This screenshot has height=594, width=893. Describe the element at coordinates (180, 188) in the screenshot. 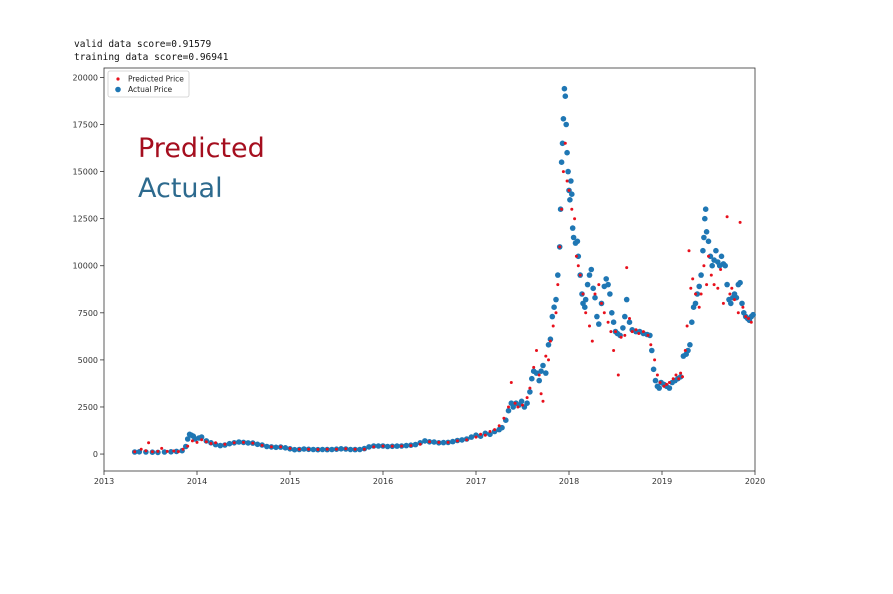

I see `overlay-actual-label: Actual` at that location.